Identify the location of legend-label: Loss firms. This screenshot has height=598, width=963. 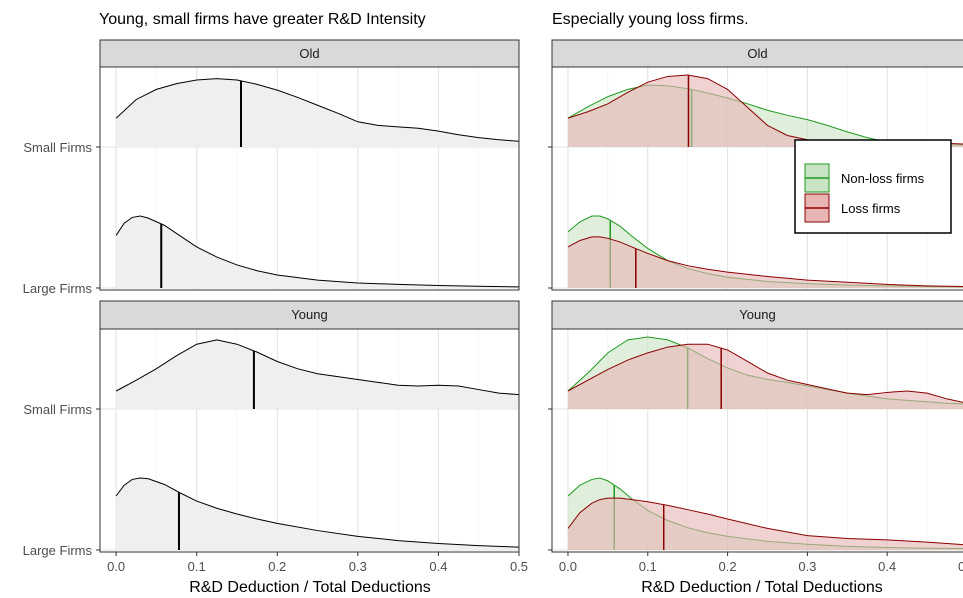
(871, 208).